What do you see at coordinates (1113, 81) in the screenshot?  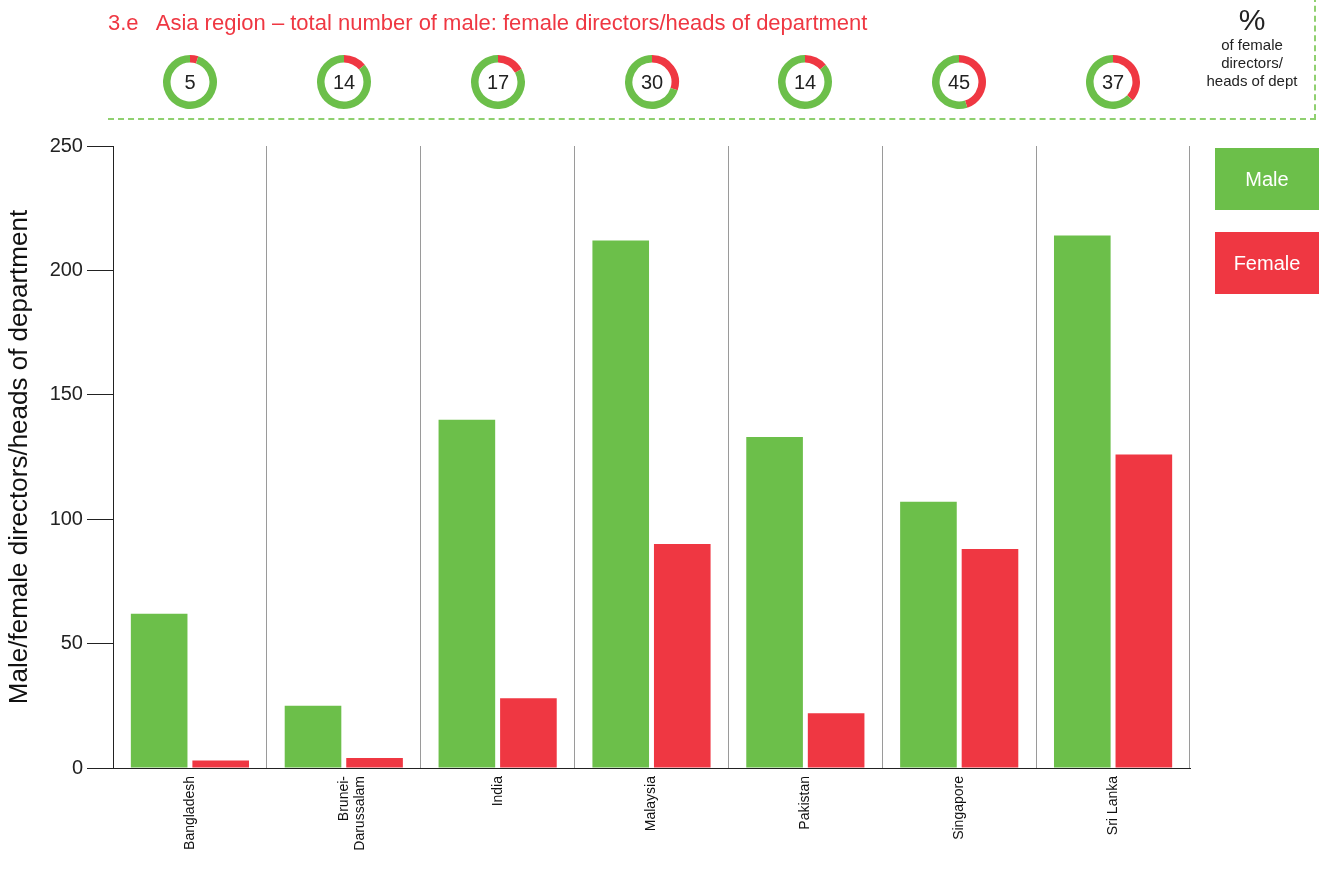 I see `data-label: 37` at bounding box center [1113, 81].